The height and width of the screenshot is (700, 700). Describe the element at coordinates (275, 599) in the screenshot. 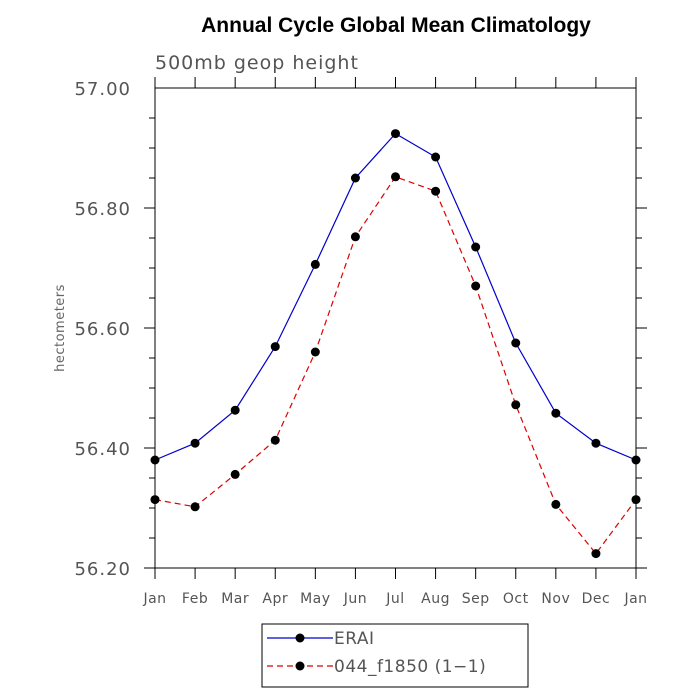

I see `x-tick-label: Apr` at that location.